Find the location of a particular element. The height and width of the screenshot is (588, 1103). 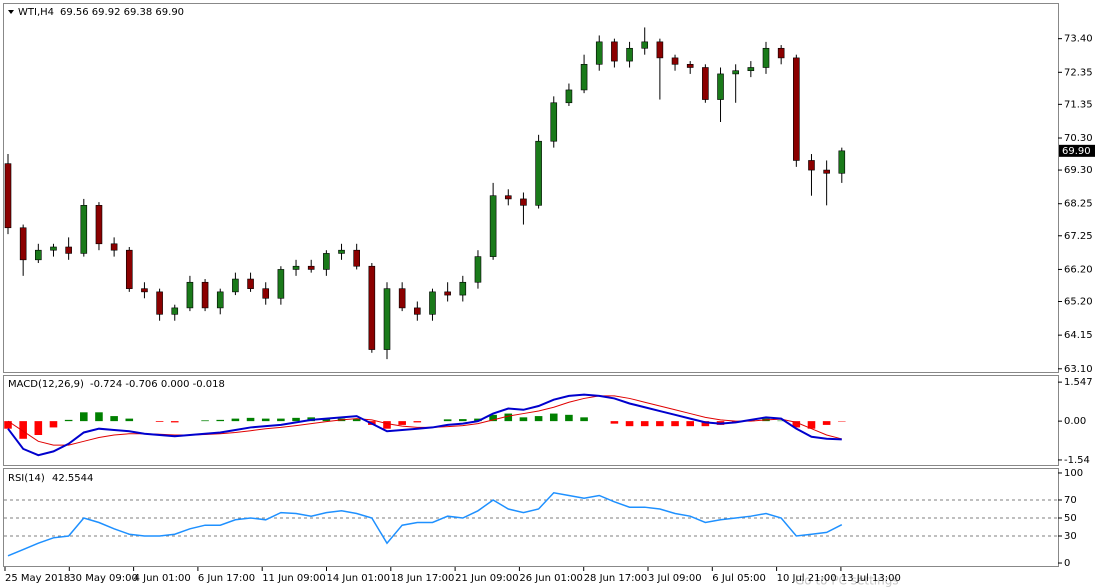

macd-main-line is located at coordinates (424, 425).